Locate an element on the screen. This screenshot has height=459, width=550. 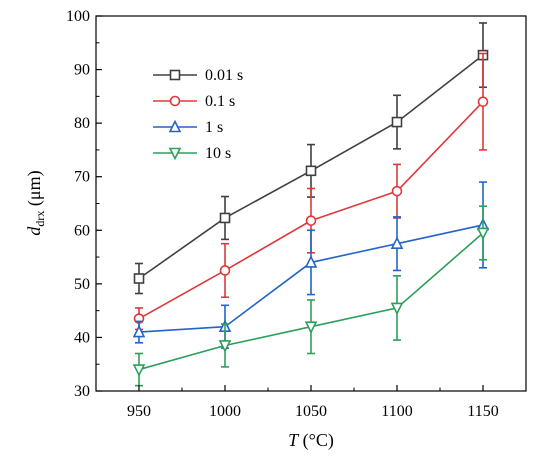
y-tick-label-80: 80 is located at coordinates (82, 123).